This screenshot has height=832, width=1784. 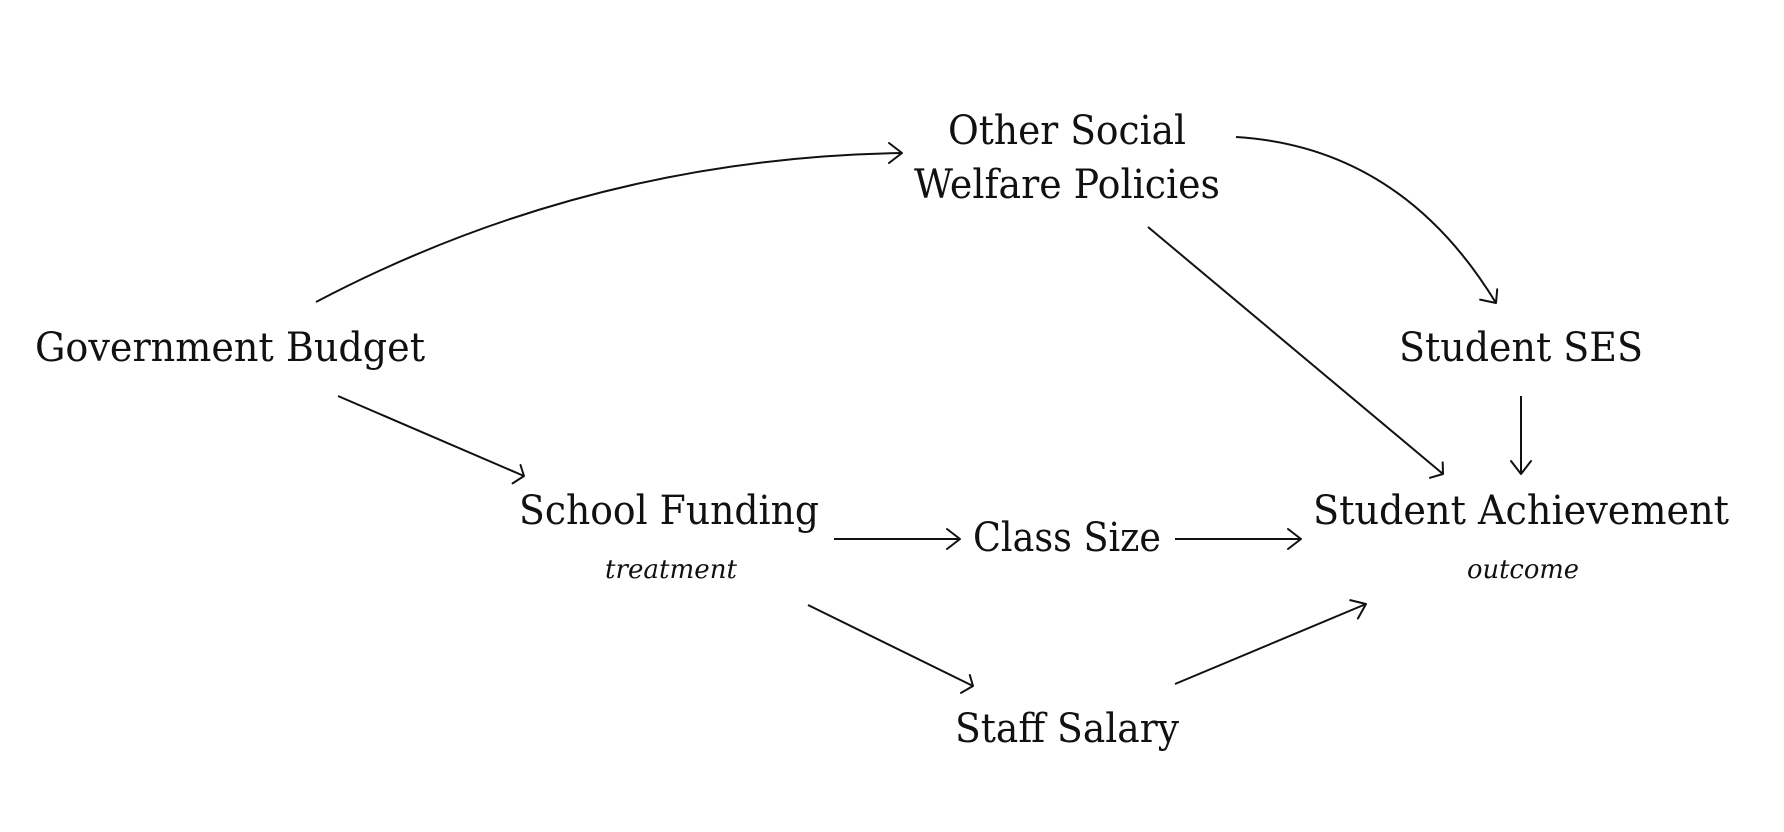 I want to click on node-staff-salary-label: Staff Salary, so click(x=1067, y=729).